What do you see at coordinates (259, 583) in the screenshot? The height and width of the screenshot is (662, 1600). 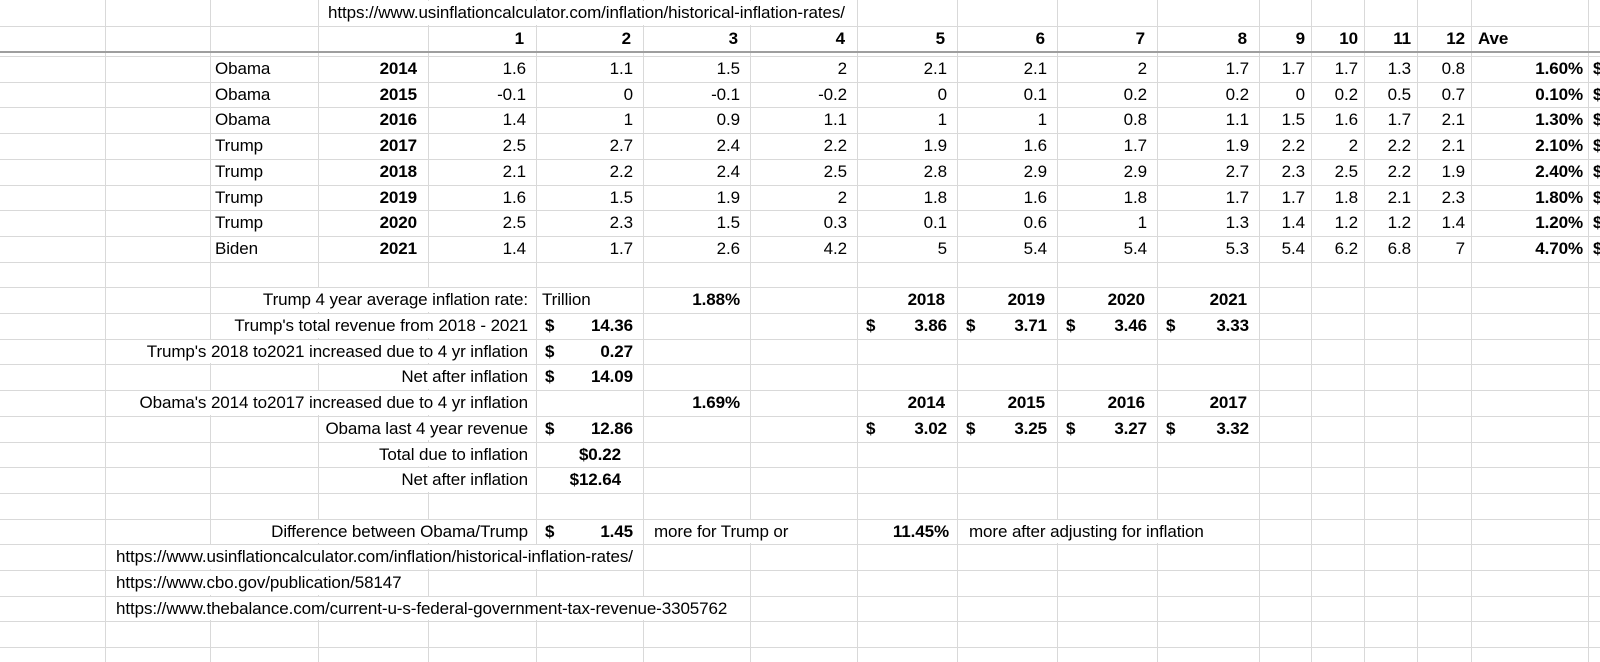 I see `source-link: https://www.cbo.gov/publication/58147` at bounding box center [259, 583].